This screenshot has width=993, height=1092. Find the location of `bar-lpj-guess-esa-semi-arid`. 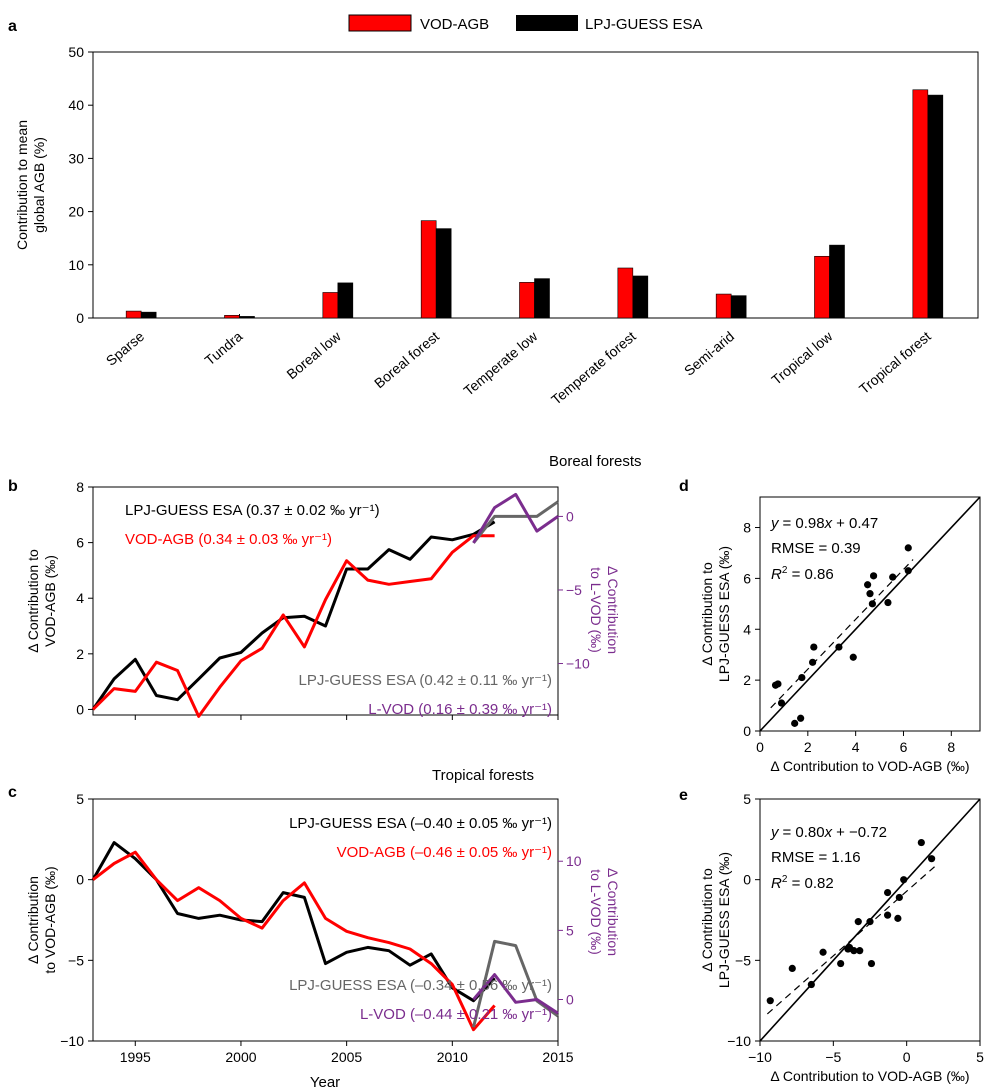

bar-lpj-guess-esa-semi-arid is located at coordinates (738, 307).